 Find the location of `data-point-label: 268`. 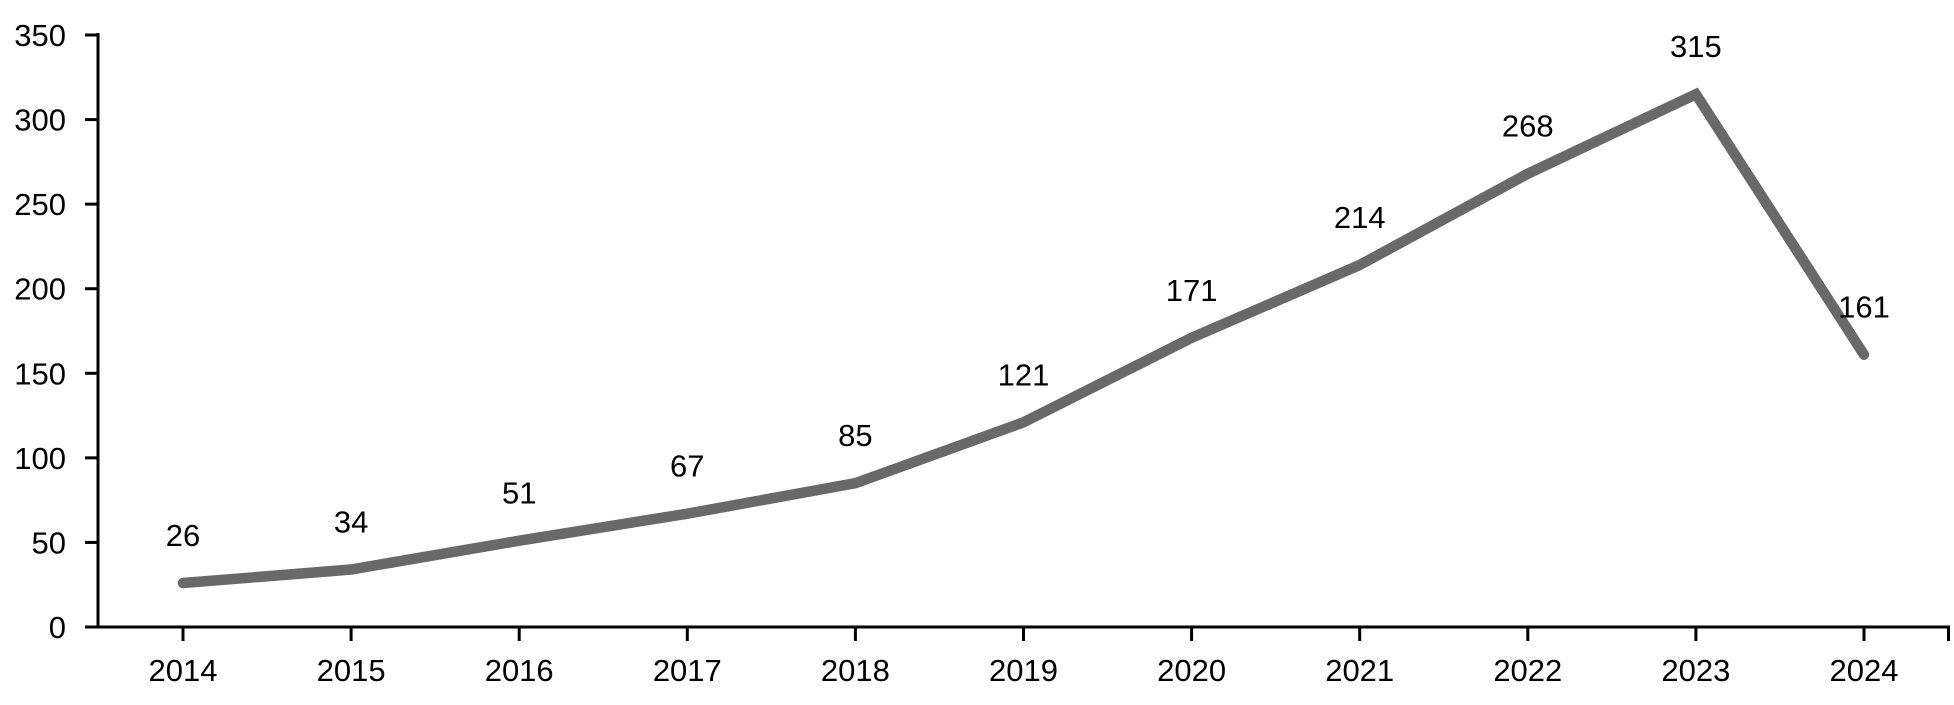

data-point-label: 268 is located at coordinates (1528, 126).